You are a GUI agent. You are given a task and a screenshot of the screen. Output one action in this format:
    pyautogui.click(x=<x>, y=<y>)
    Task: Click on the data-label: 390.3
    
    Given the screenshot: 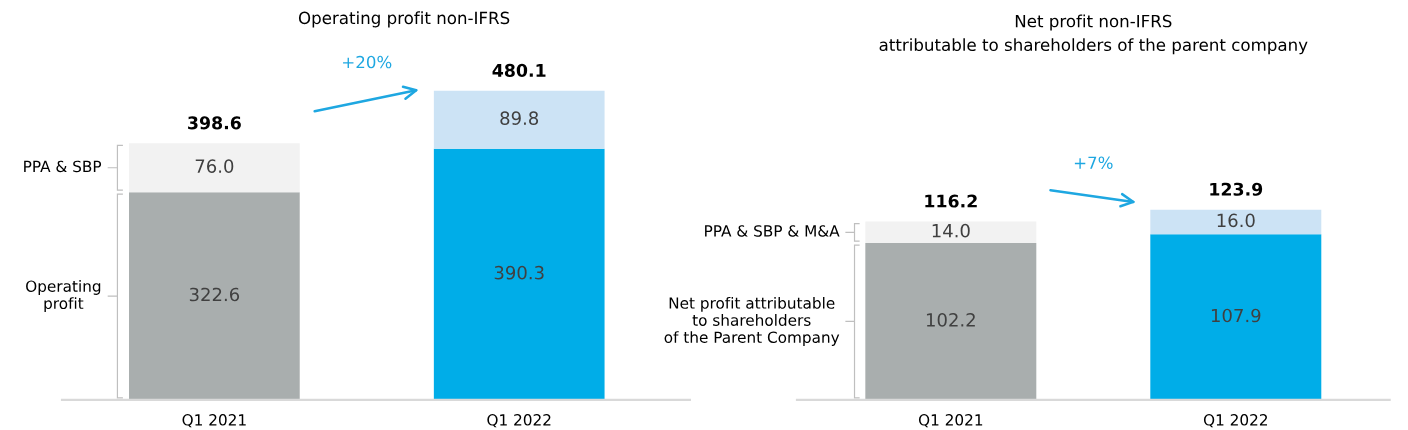 What is the action you would take?
    pyautogui.click(x=519, y=272)
    